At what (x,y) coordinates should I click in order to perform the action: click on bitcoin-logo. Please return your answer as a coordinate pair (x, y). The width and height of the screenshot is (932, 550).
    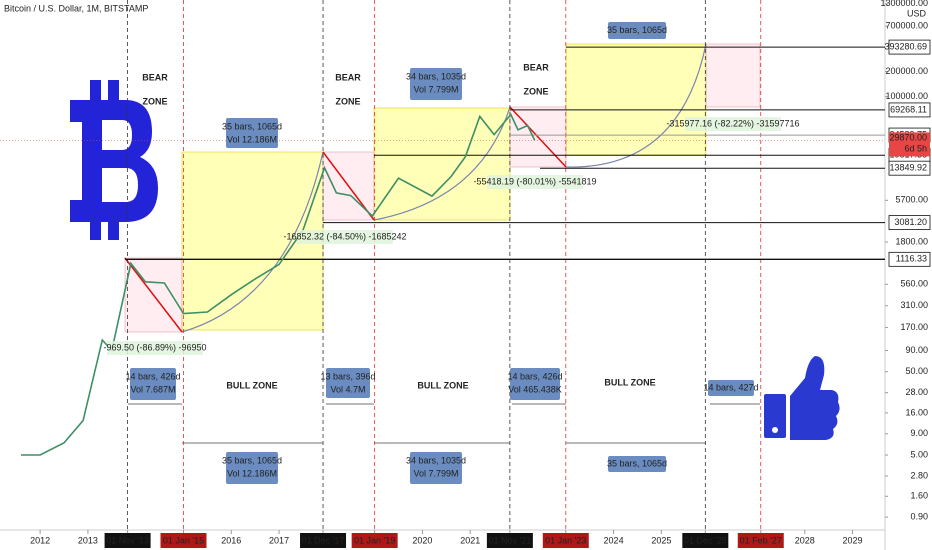
    Looking at the image, I should click on (114, 160).